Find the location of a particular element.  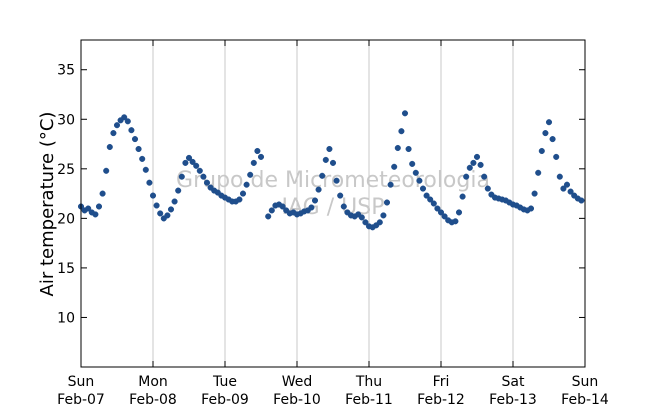

y-tick-label: 25 is located at coordinates (66, 170).